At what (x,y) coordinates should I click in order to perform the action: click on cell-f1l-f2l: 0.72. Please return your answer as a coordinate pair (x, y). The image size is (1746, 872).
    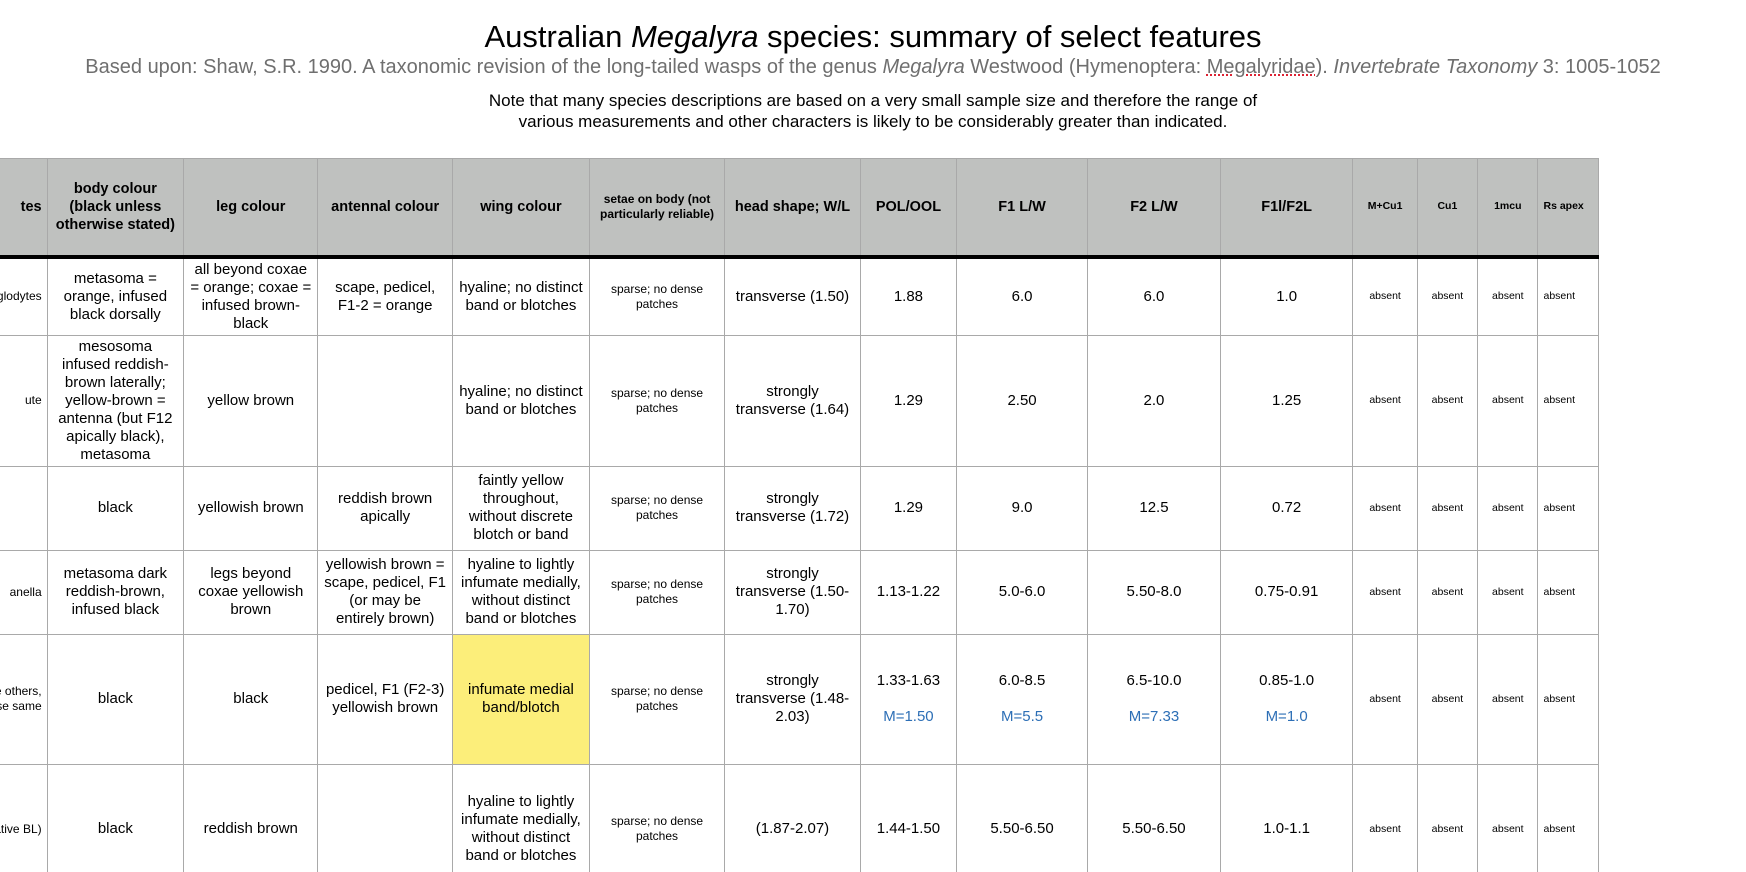
    Looking at the image, I should click on (1286, 508).